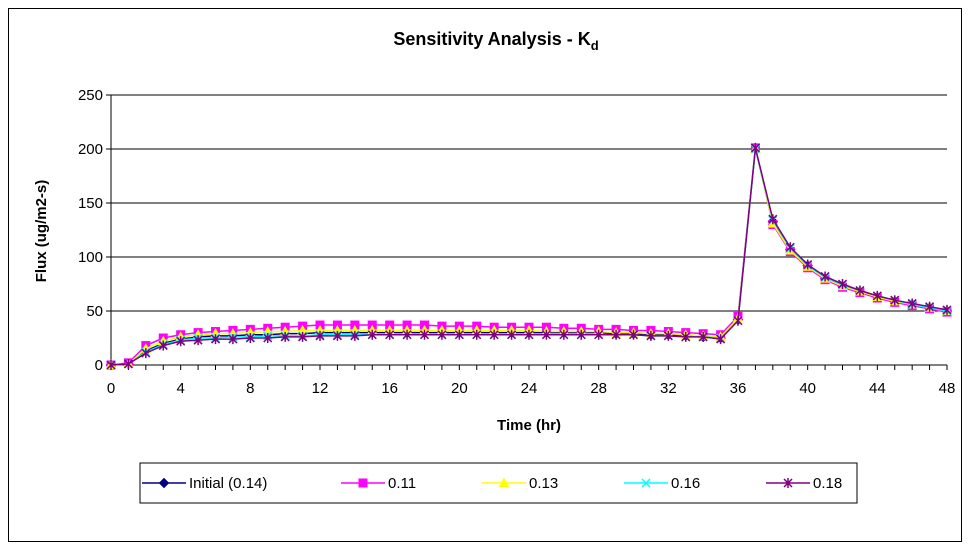 Image resolution: width=972 pixels, height=552 pixels. I want to click on x-tick-label: 28, so click(598, 388).